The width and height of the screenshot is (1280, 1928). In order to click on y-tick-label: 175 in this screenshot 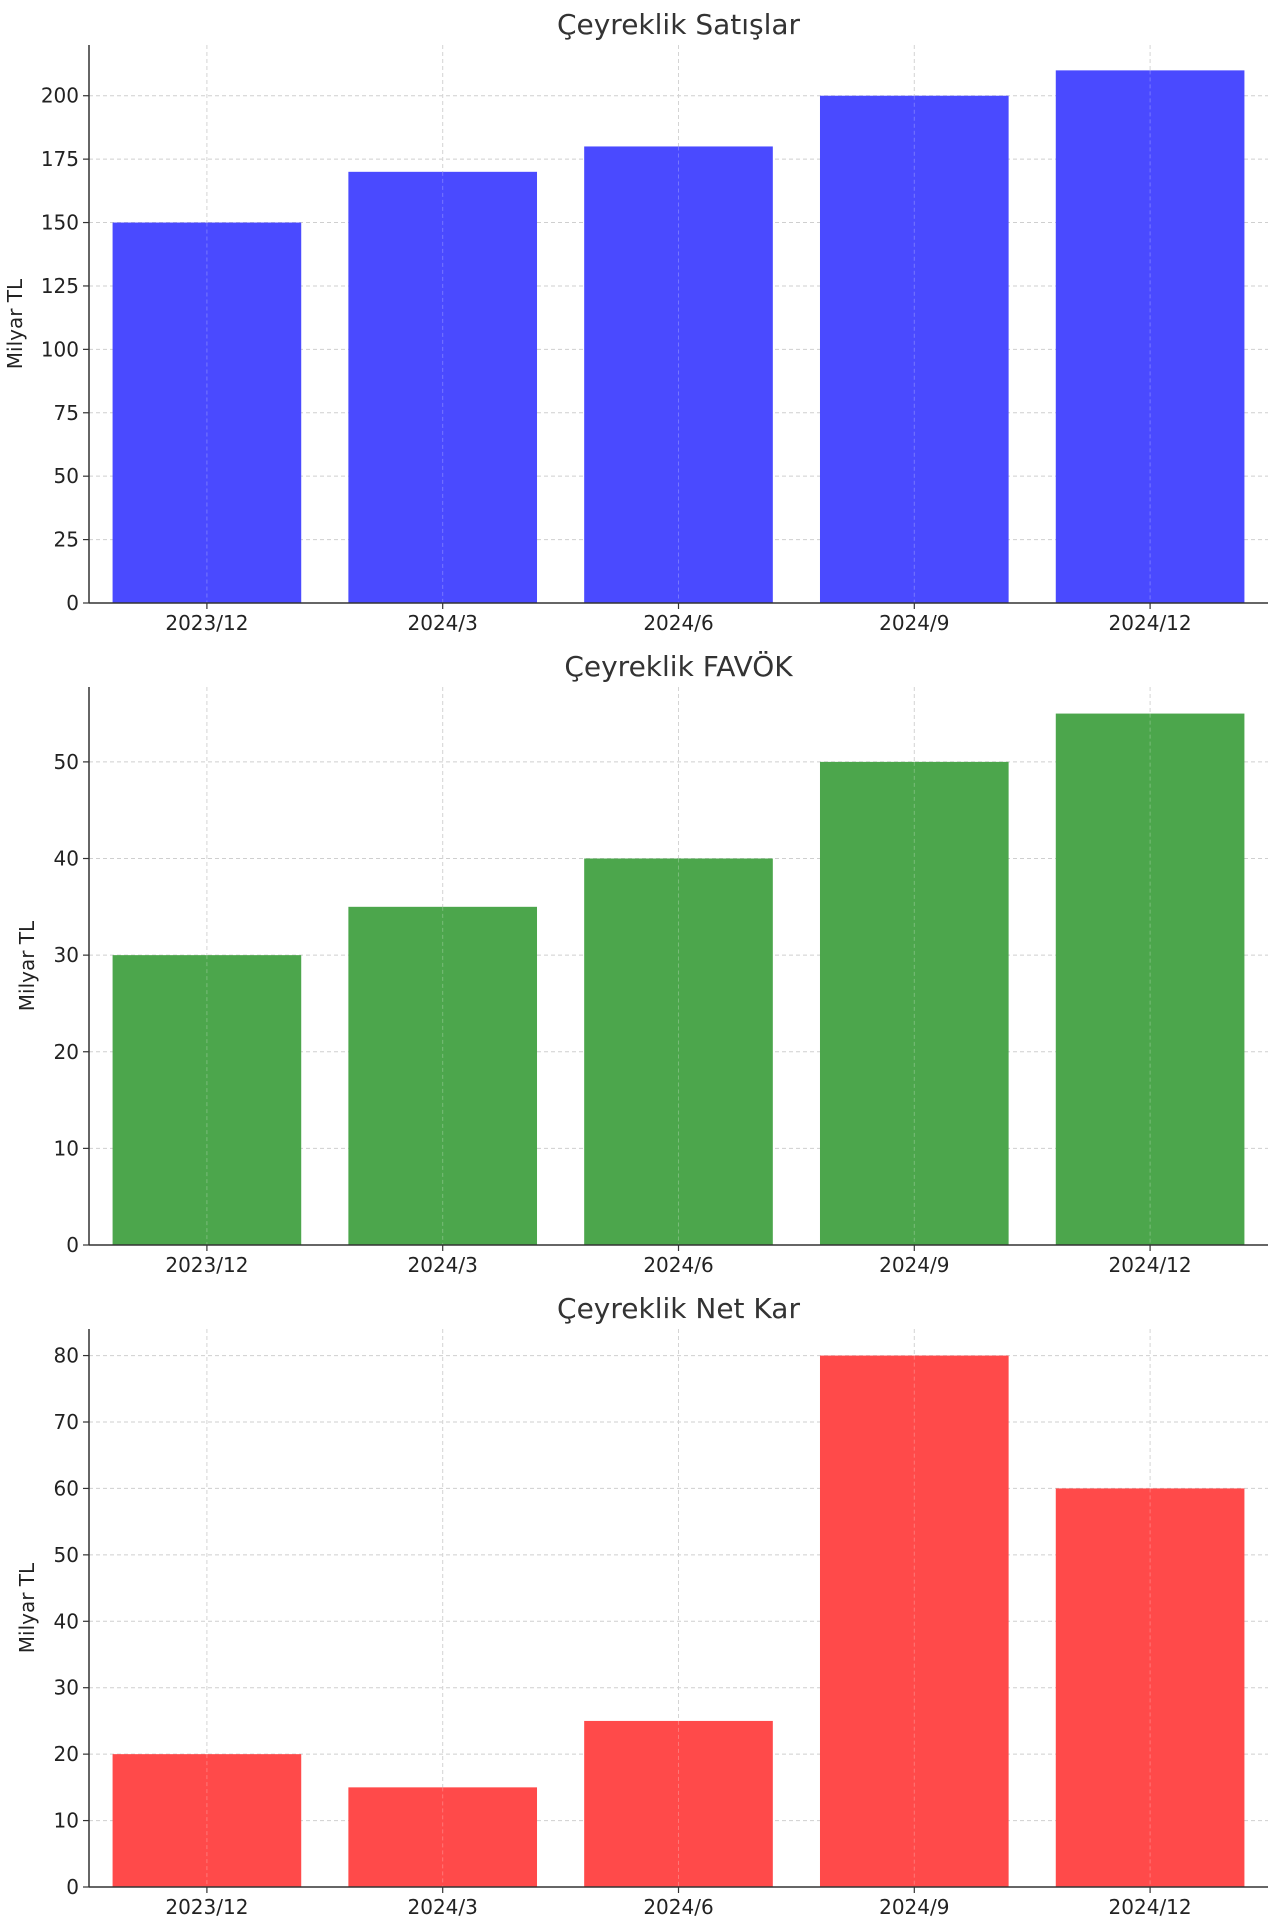, I will do `click(60, 159)`.